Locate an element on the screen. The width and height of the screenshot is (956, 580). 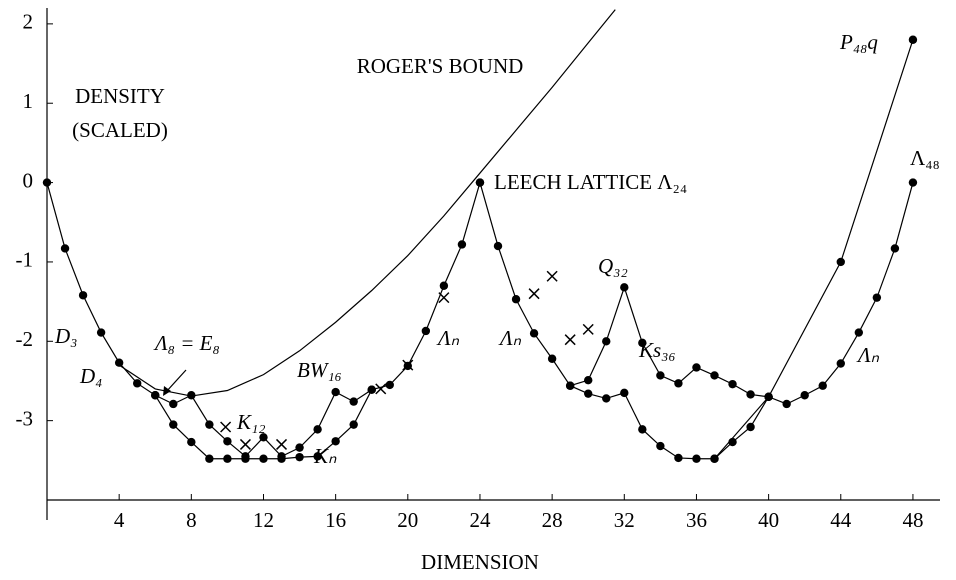
annotation: DENSITY is located at coordinates (120, 96).